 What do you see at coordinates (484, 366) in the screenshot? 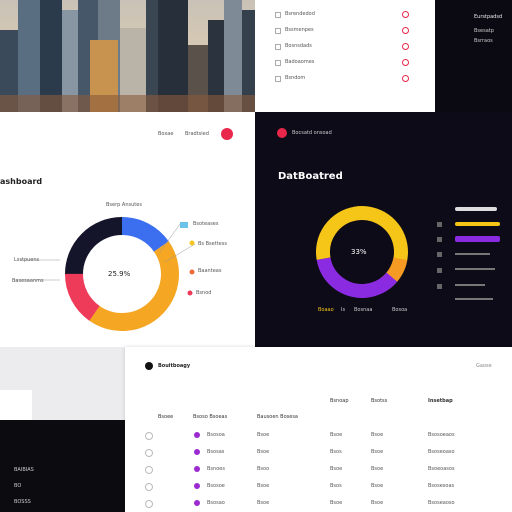
I see `header-right: Gaose` at bounding box center [484, 366].